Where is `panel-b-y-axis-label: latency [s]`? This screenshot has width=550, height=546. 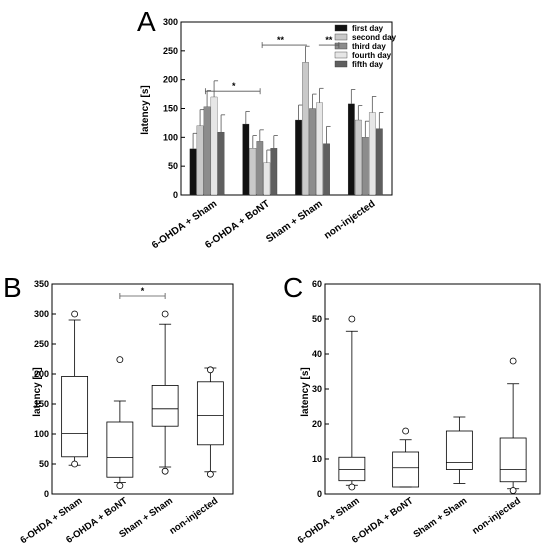 panel-b-y-axis-label: latency [s] is located at coordinates (37, 391).